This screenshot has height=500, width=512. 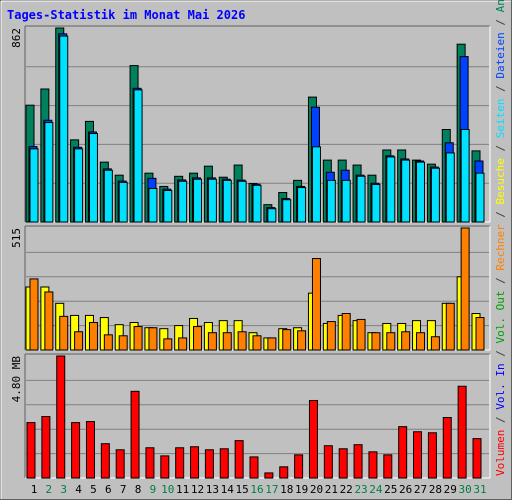 I want to click on x-tick-label: 18, so click(x=286, y=489).